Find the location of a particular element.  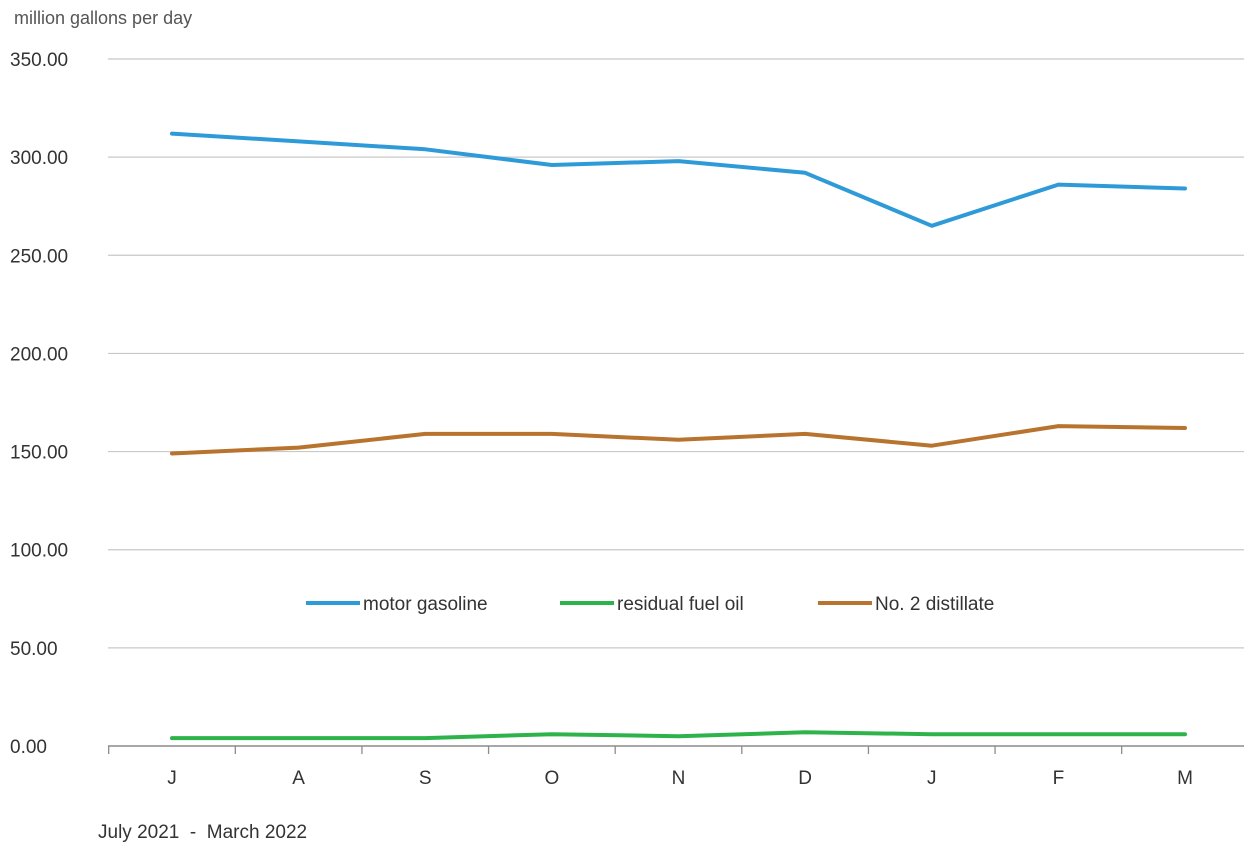

x-tick-label: M is located at coordinates (1185, 778).